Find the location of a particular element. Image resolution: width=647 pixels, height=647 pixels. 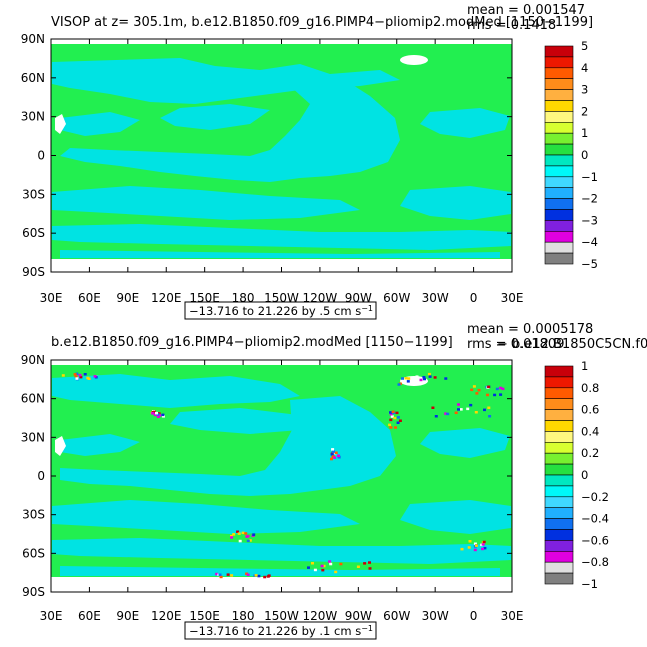

colorbar-label: 3 is located at coordinates (584, 90).